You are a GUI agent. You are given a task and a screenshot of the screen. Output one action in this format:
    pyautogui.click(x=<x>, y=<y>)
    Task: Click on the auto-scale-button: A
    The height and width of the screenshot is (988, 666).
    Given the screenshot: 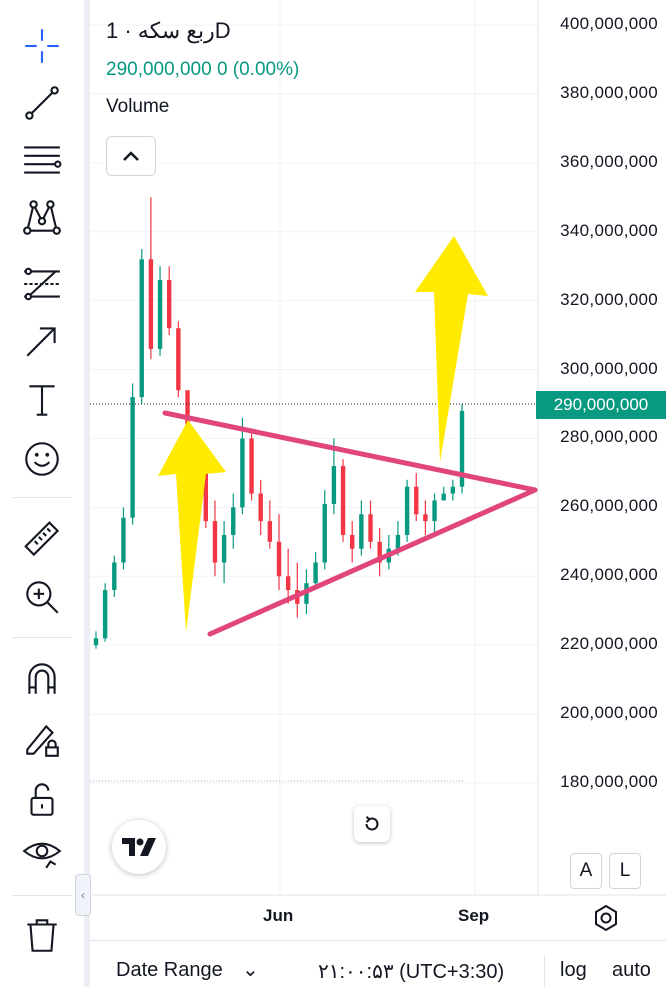 What is the action you would take?
    pyautogui.click(x=586, y=871)
    